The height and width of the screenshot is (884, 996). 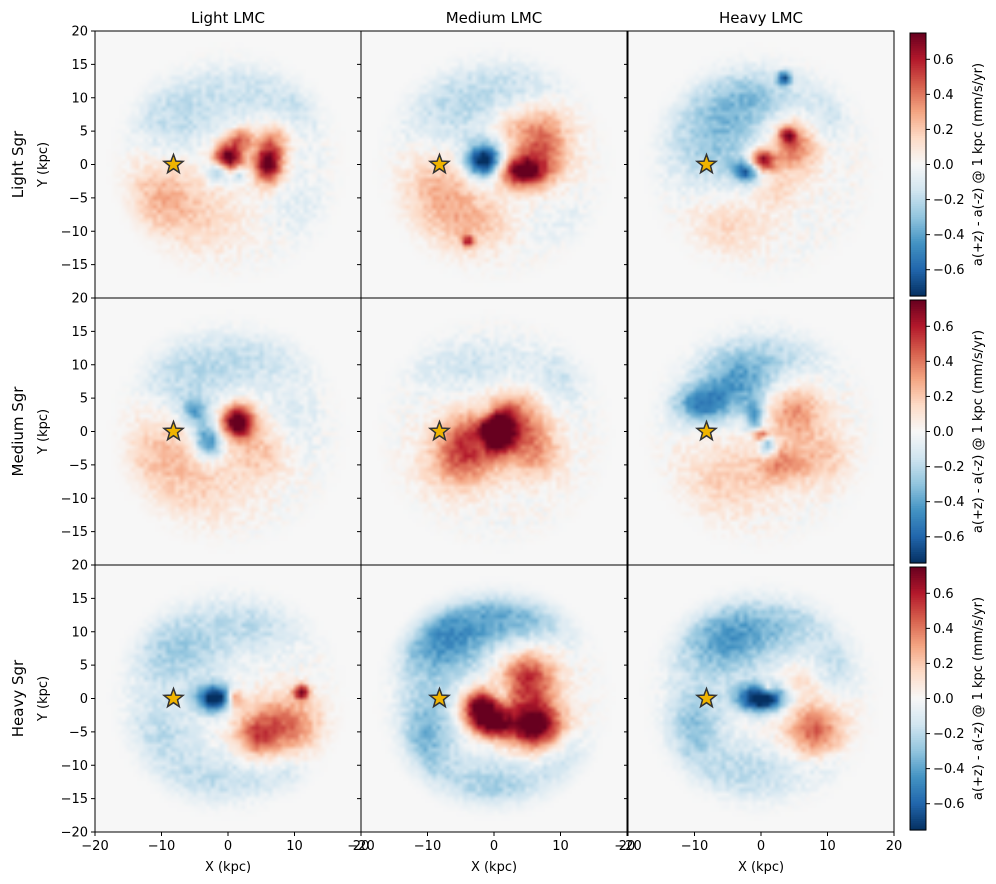 I want to click on colorbar-tick-label: −0.2, so click(x=949, y=467).